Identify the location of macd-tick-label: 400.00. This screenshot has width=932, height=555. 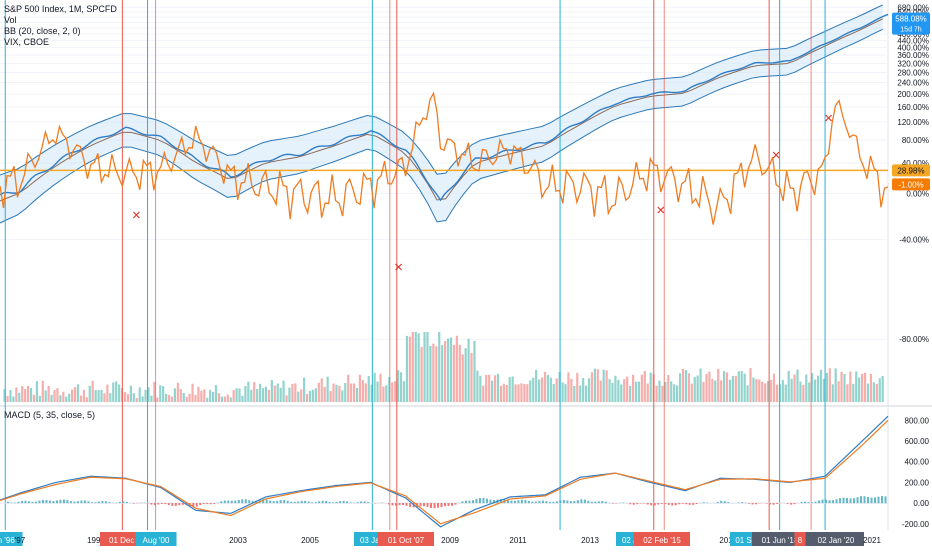
(917, 462).